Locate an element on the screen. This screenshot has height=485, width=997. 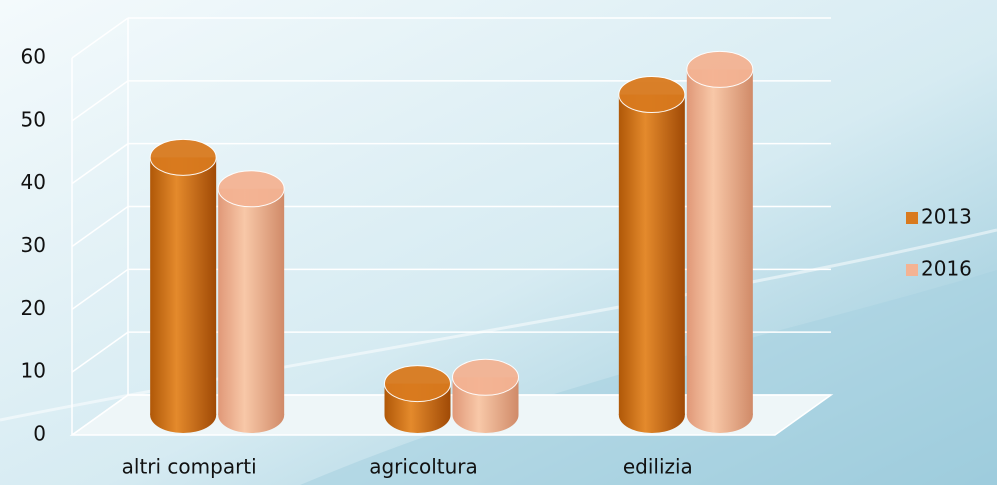
y-tick-label: 0 is located at coordinates (39, 434).